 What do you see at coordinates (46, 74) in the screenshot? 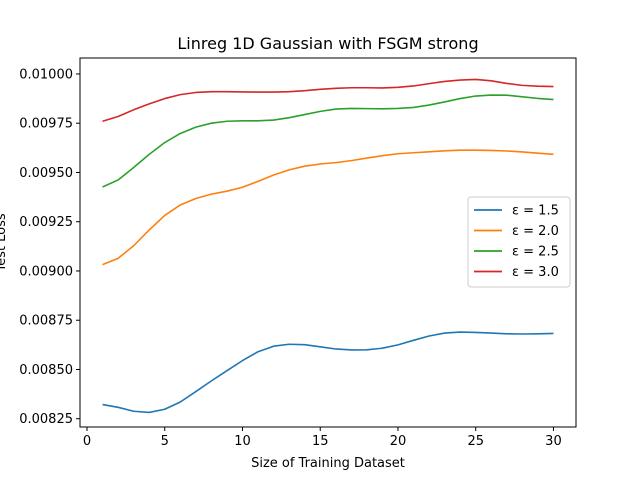
I see `y-tick-label: 0.01000` at bounding box center [46, 74].